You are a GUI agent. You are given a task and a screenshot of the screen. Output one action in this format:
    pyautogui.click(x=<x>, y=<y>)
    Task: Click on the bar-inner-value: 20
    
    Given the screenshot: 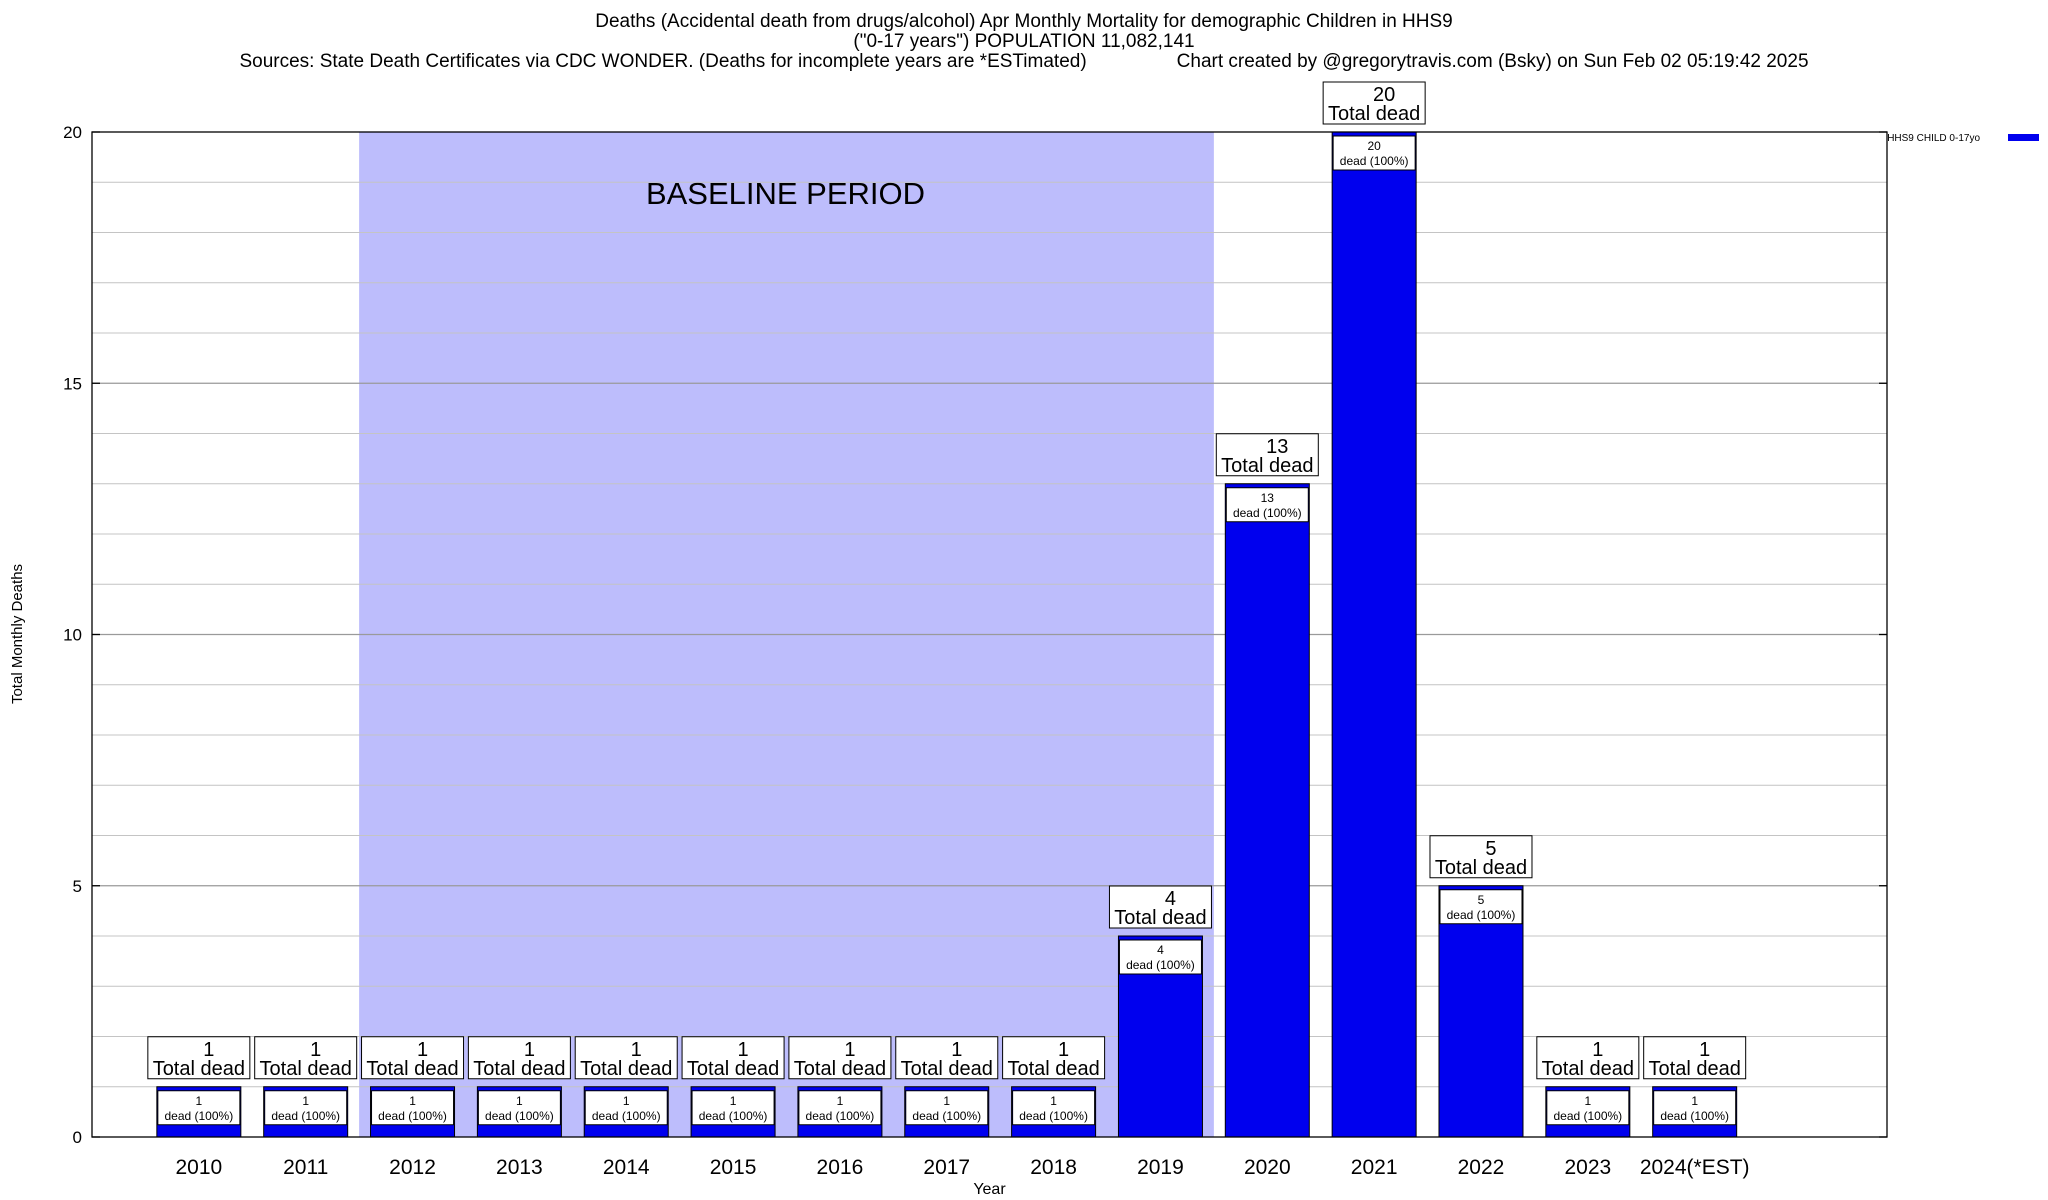 What is the action you would take?
    pyautogui.click(x=1374, y=146)
    